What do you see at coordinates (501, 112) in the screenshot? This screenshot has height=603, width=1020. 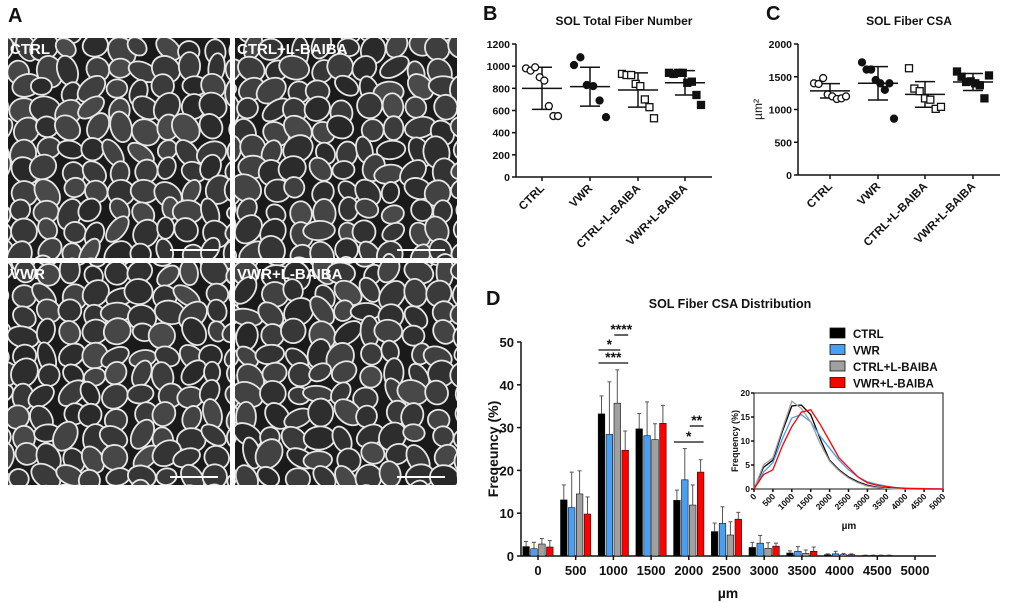 I see `y-tick-label: 600` at bounding box center [501, 112].